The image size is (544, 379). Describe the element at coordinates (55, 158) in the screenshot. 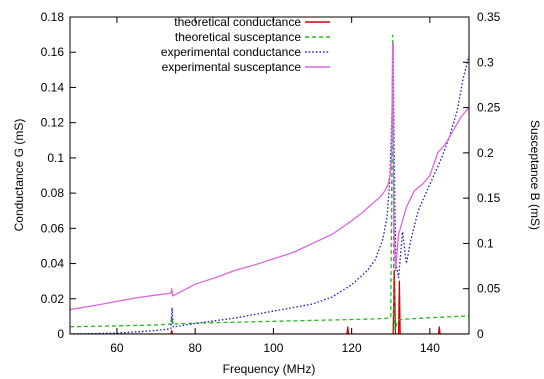

I see `y-tick-label: 0.1` at that location.